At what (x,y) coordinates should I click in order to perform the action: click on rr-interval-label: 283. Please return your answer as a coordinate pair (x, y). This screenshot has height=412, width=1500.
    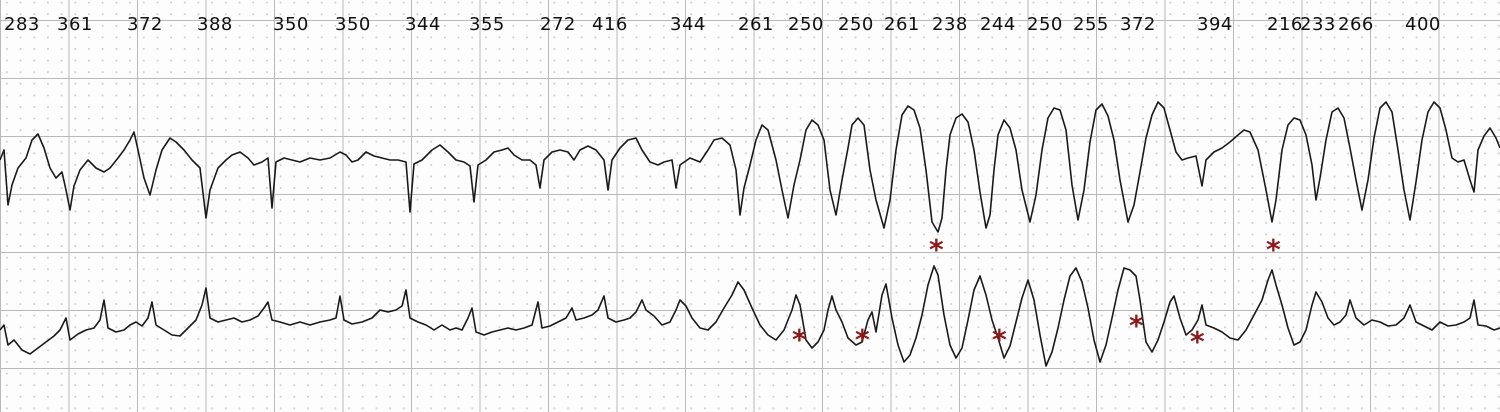
    Looking at the image, I should click on (22, 24).